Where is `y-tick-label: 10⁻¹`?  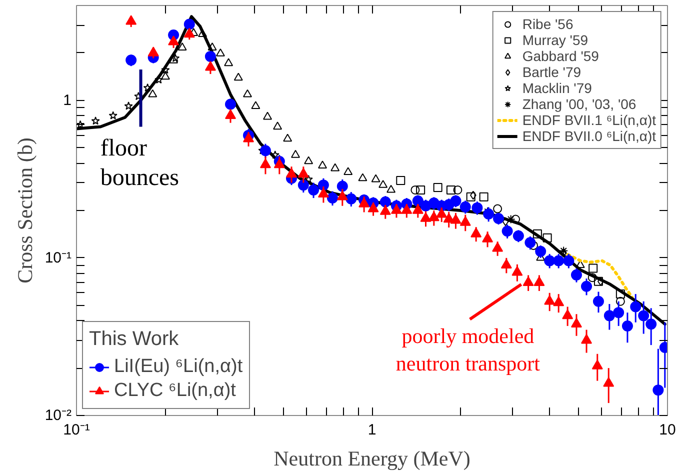
y-tick-label: 10⁻¹ is located at coordinates (58, 257).